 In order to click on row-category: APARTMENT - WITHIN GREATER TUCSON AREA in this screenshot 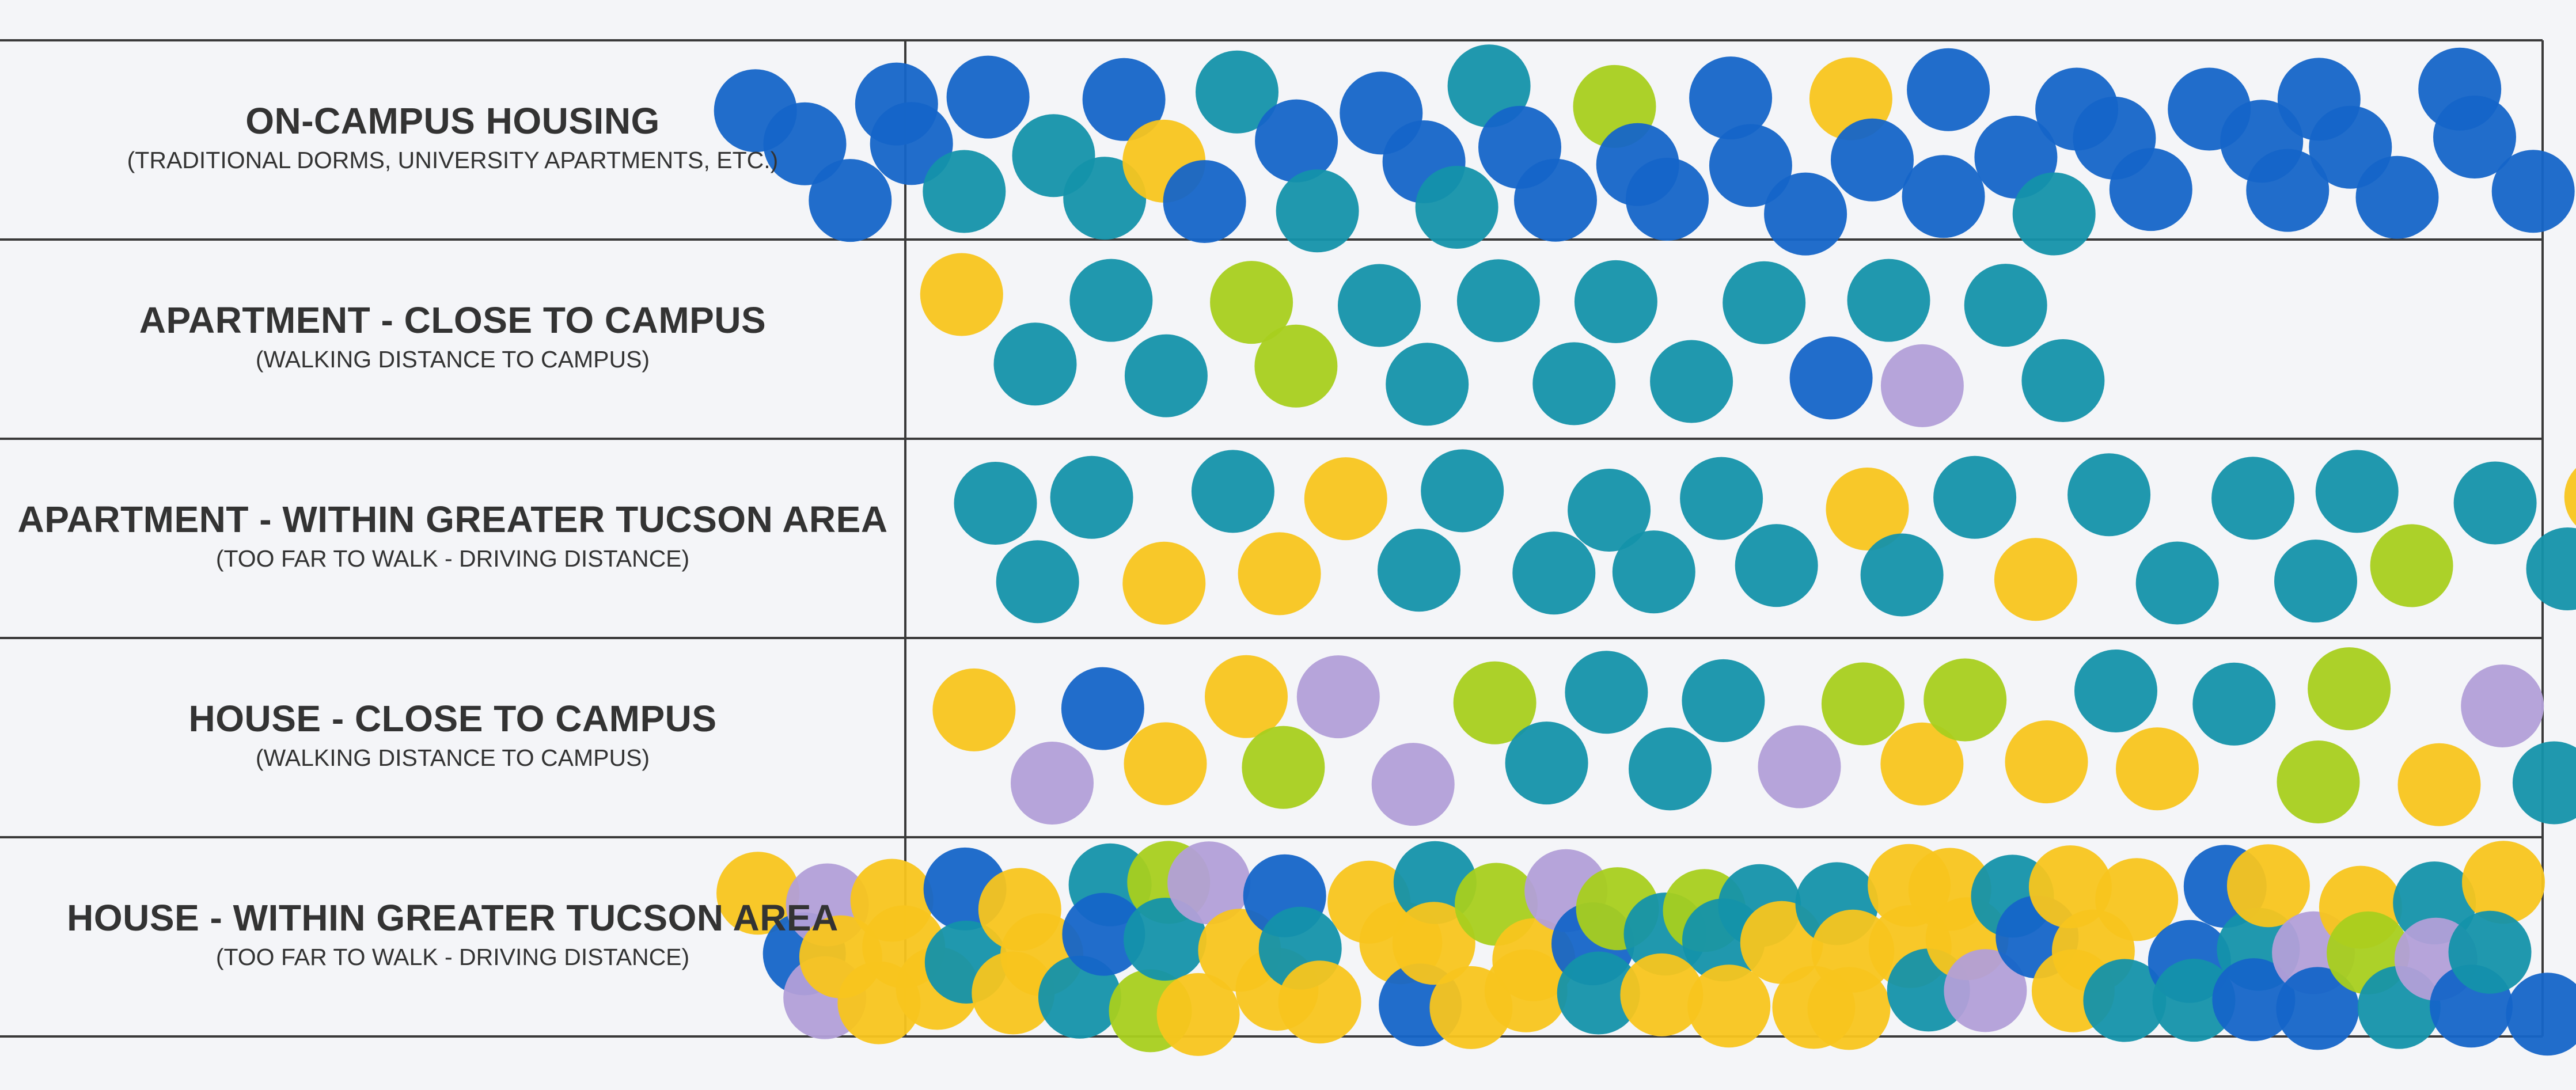, I will do `click(453, 519)`.